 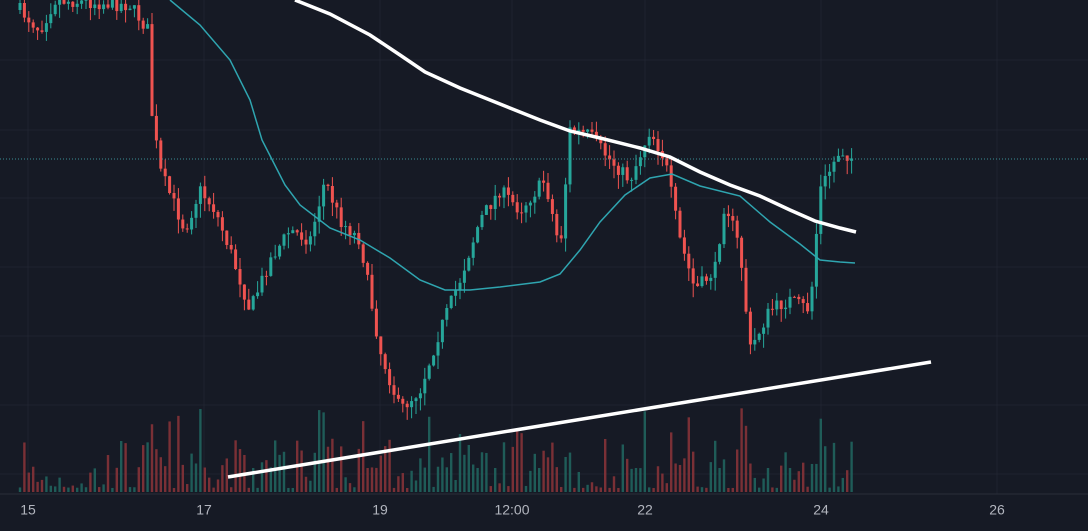 What do you see at coordinates (435, 450) in the screenshot?
I see `volume-bars` at bounding box center [435, 450].